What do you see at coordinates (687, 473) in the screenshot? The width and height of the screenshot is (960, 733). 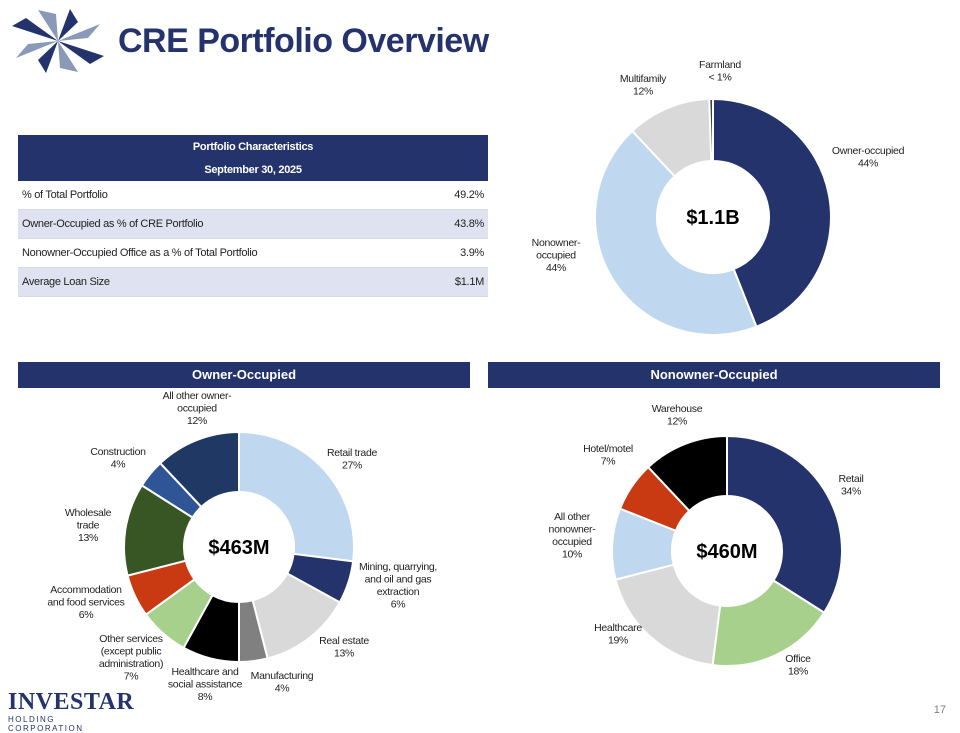 I see `donut-slice-warehouse` at bounding box center [687, 473].